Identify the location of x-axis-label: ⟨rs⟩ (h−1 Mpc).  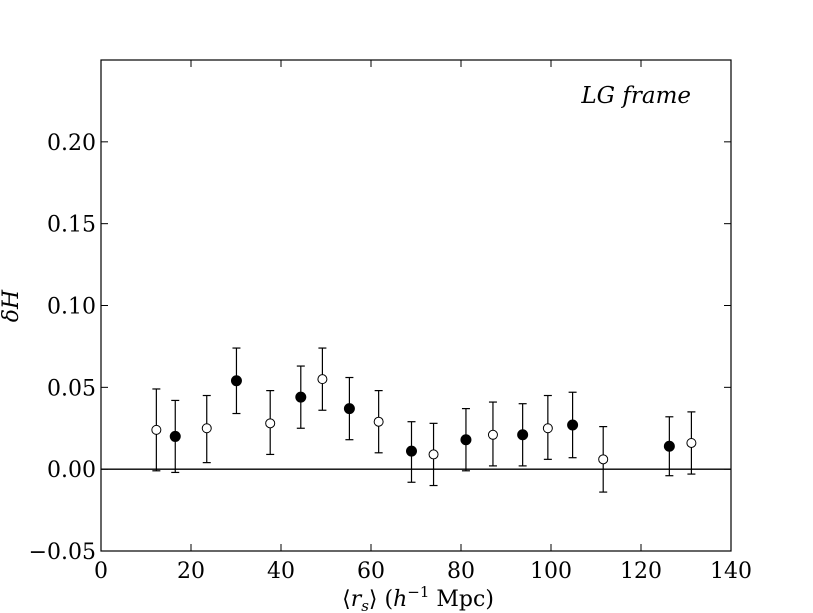
(418, 598).